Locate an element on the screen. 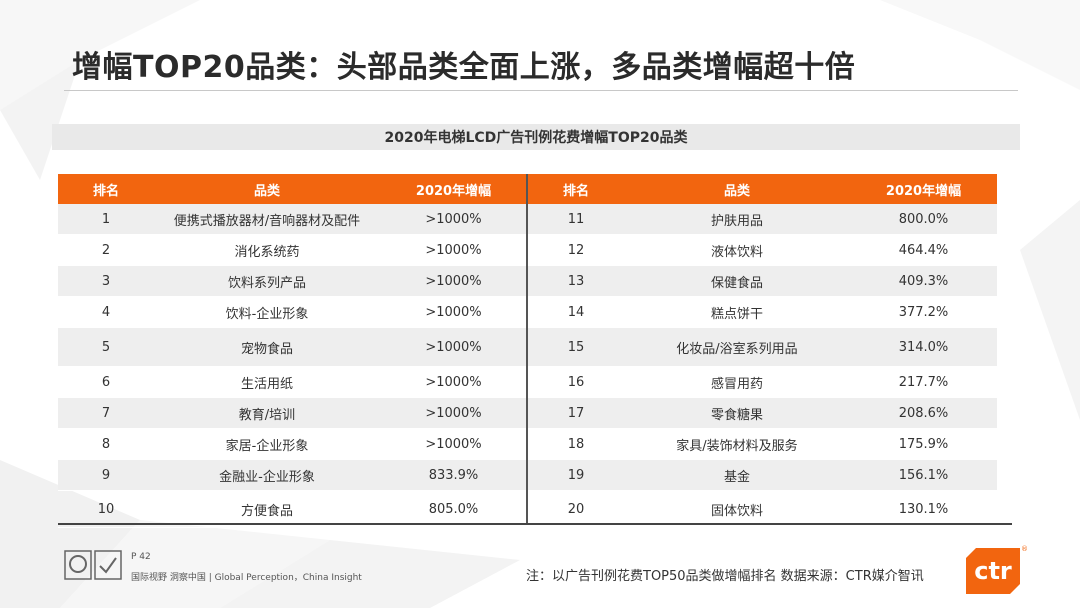 Image resolution: width=1080 pixels, height=608 pixels. table-row: 1 便携式播放器材/音响器材及配件 >1000% is located at coordinates (292, 219).